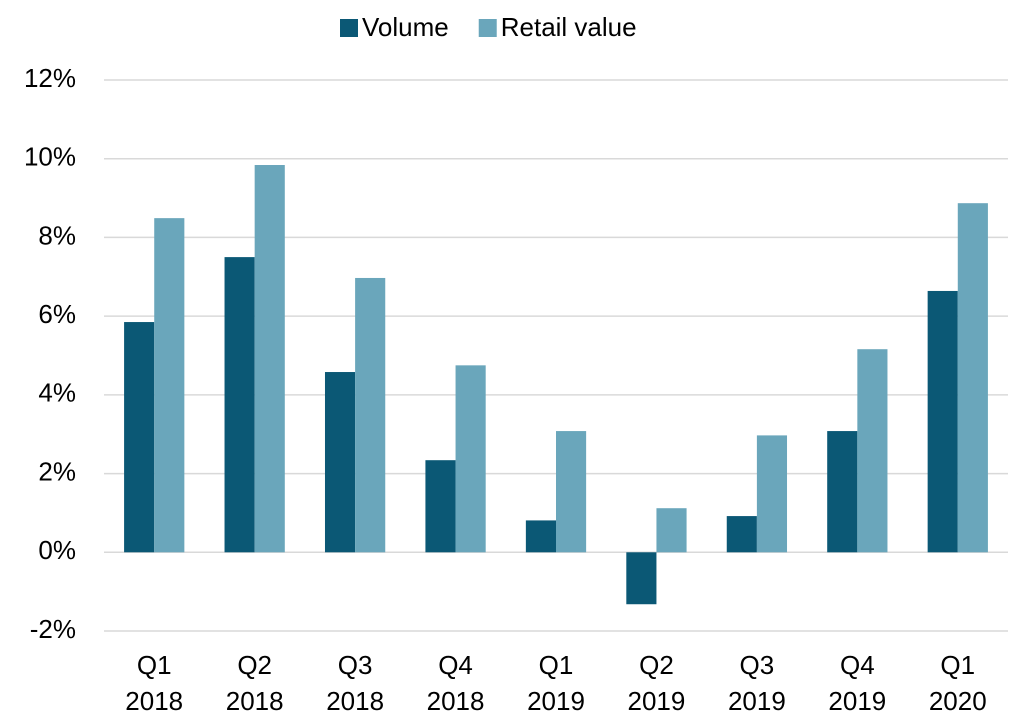 The height and width of the screenshot is (718, 1010). I want to click on y-tick-label: 12%, so click(50, 78).